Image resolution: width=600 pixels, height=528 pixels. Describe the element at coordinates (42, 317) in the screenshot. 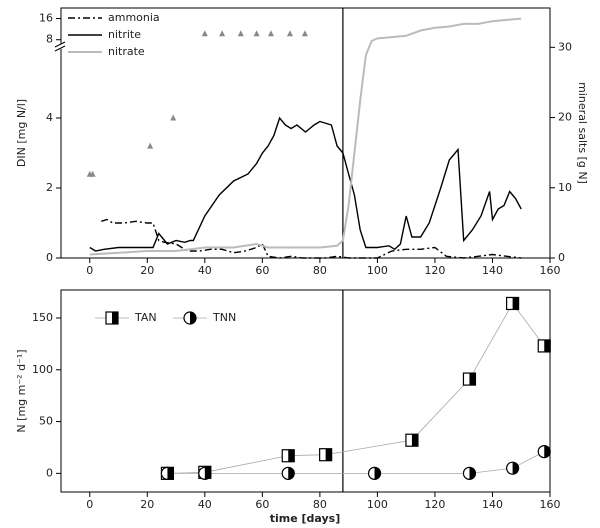

I see `y-tick-label: 150` at that location.